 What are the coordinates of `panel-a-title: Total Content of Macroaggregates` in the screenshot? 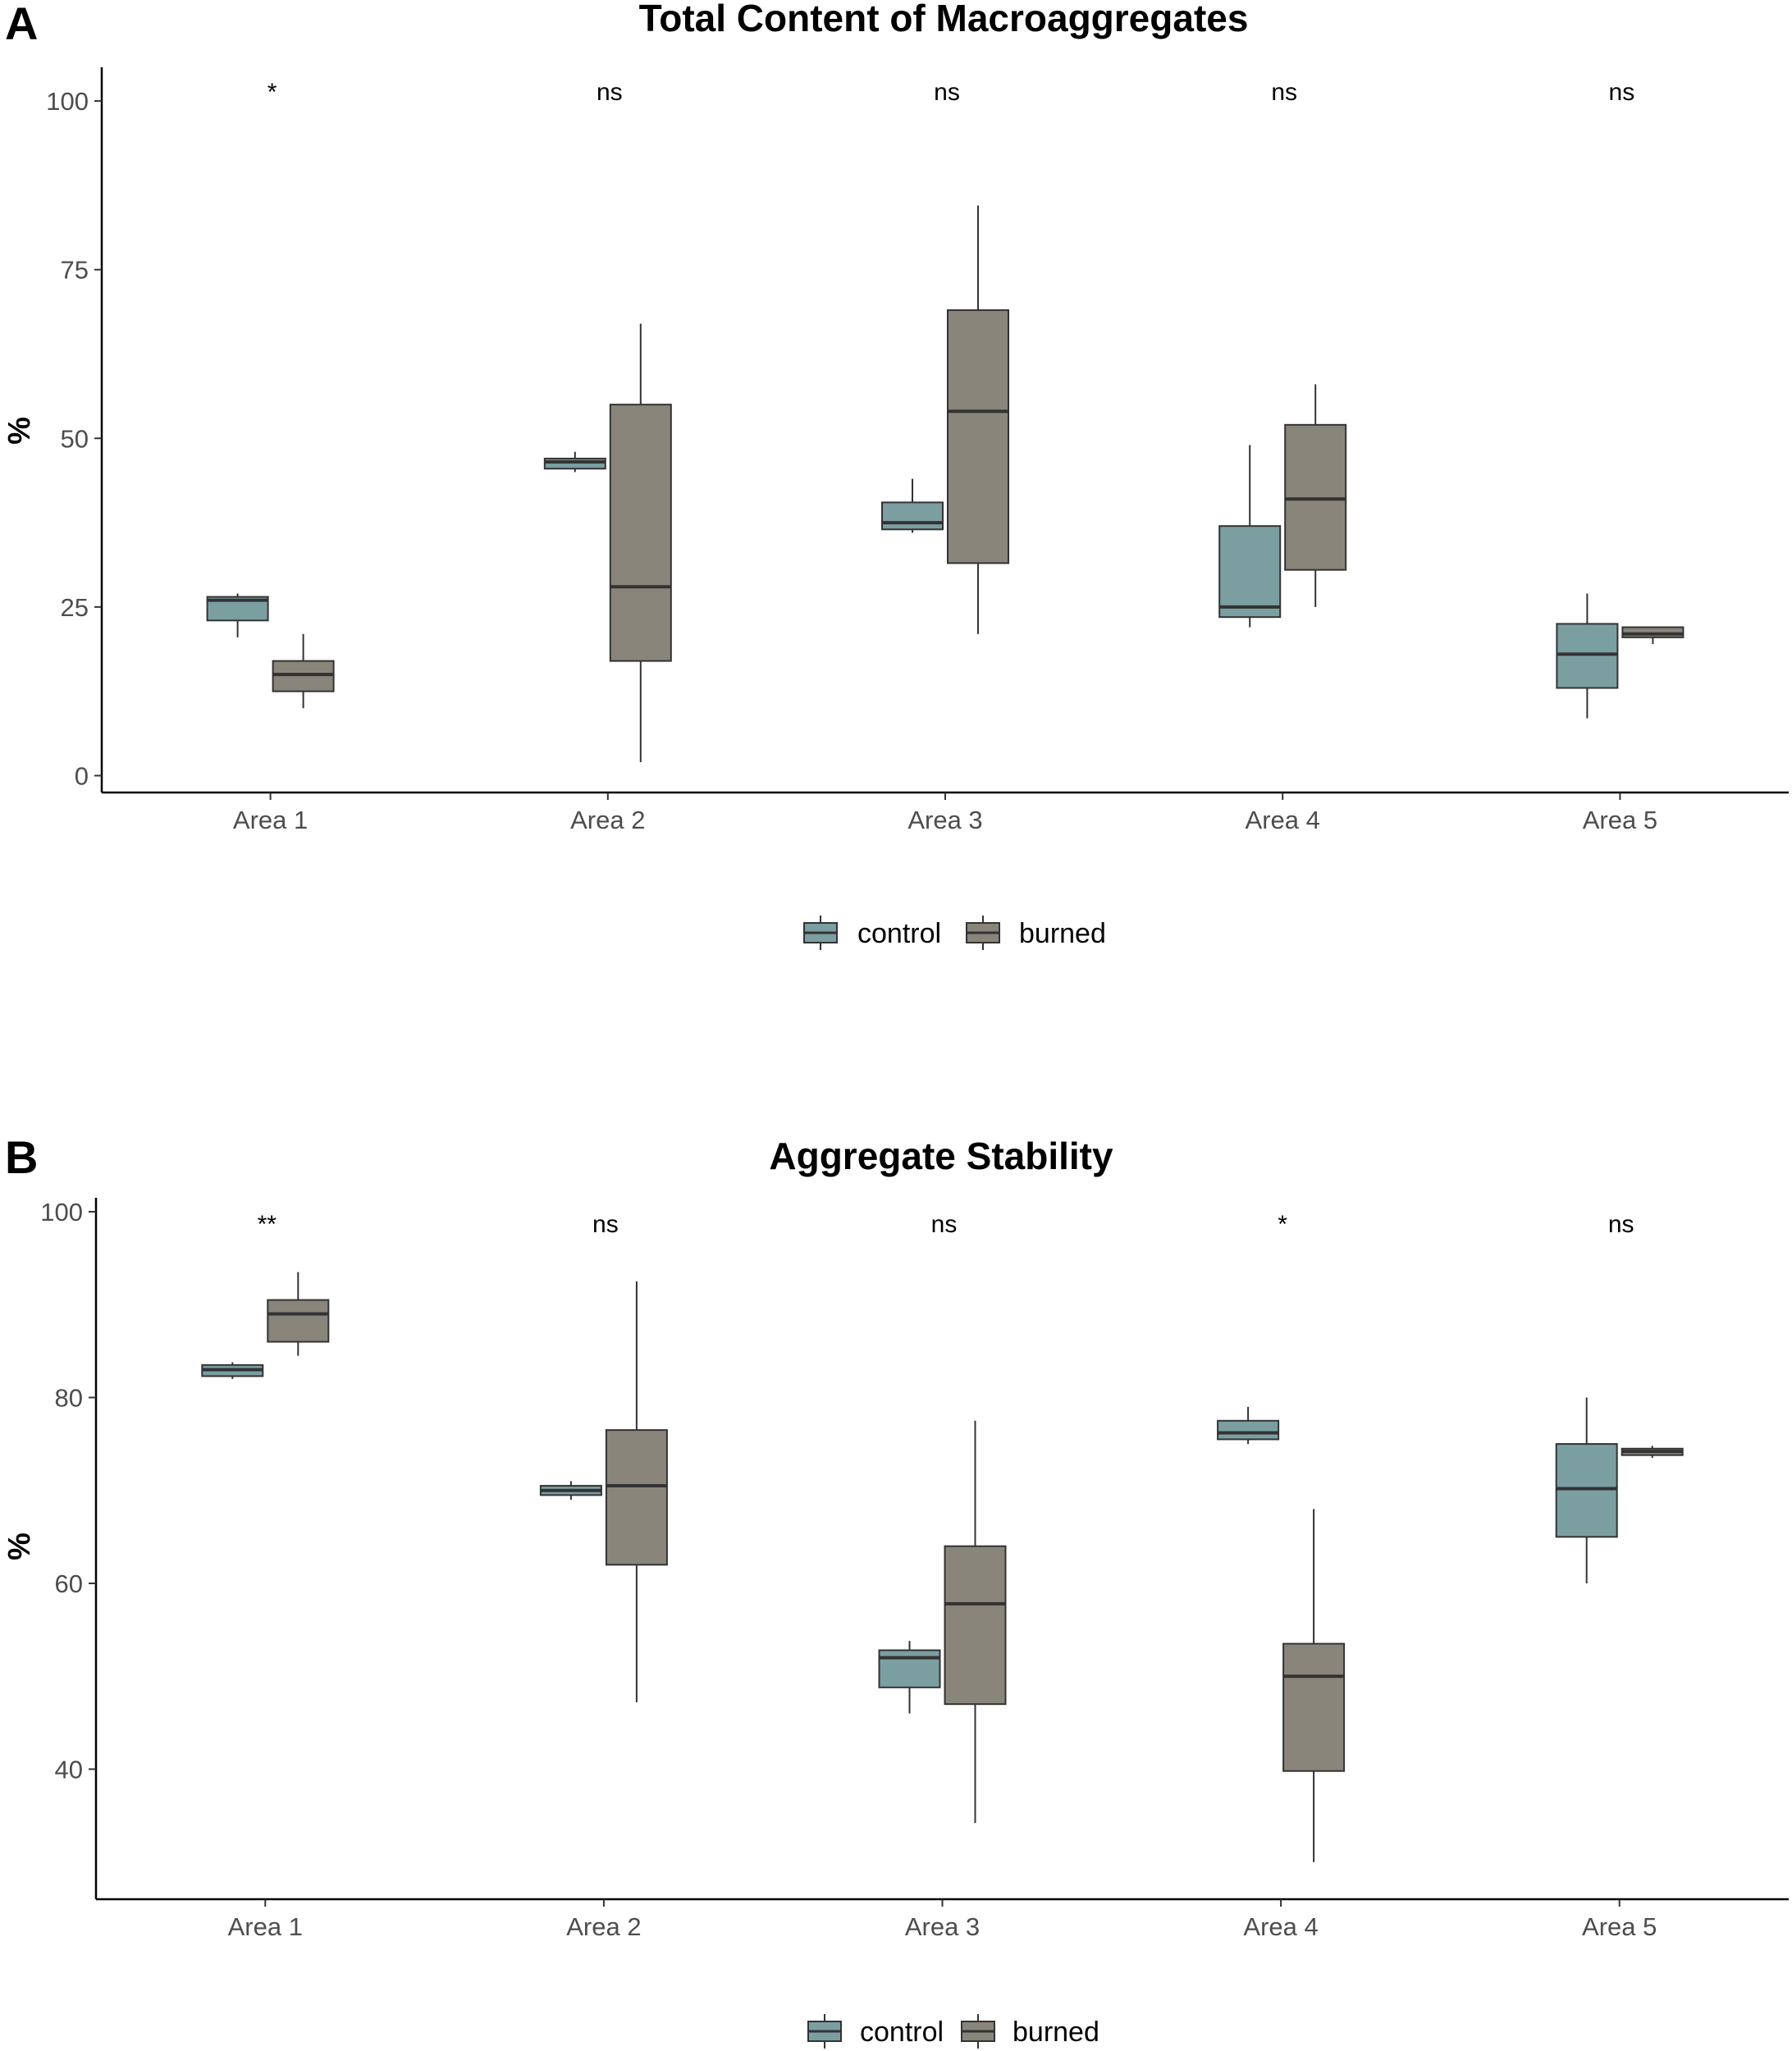 It's located at (944, 19).